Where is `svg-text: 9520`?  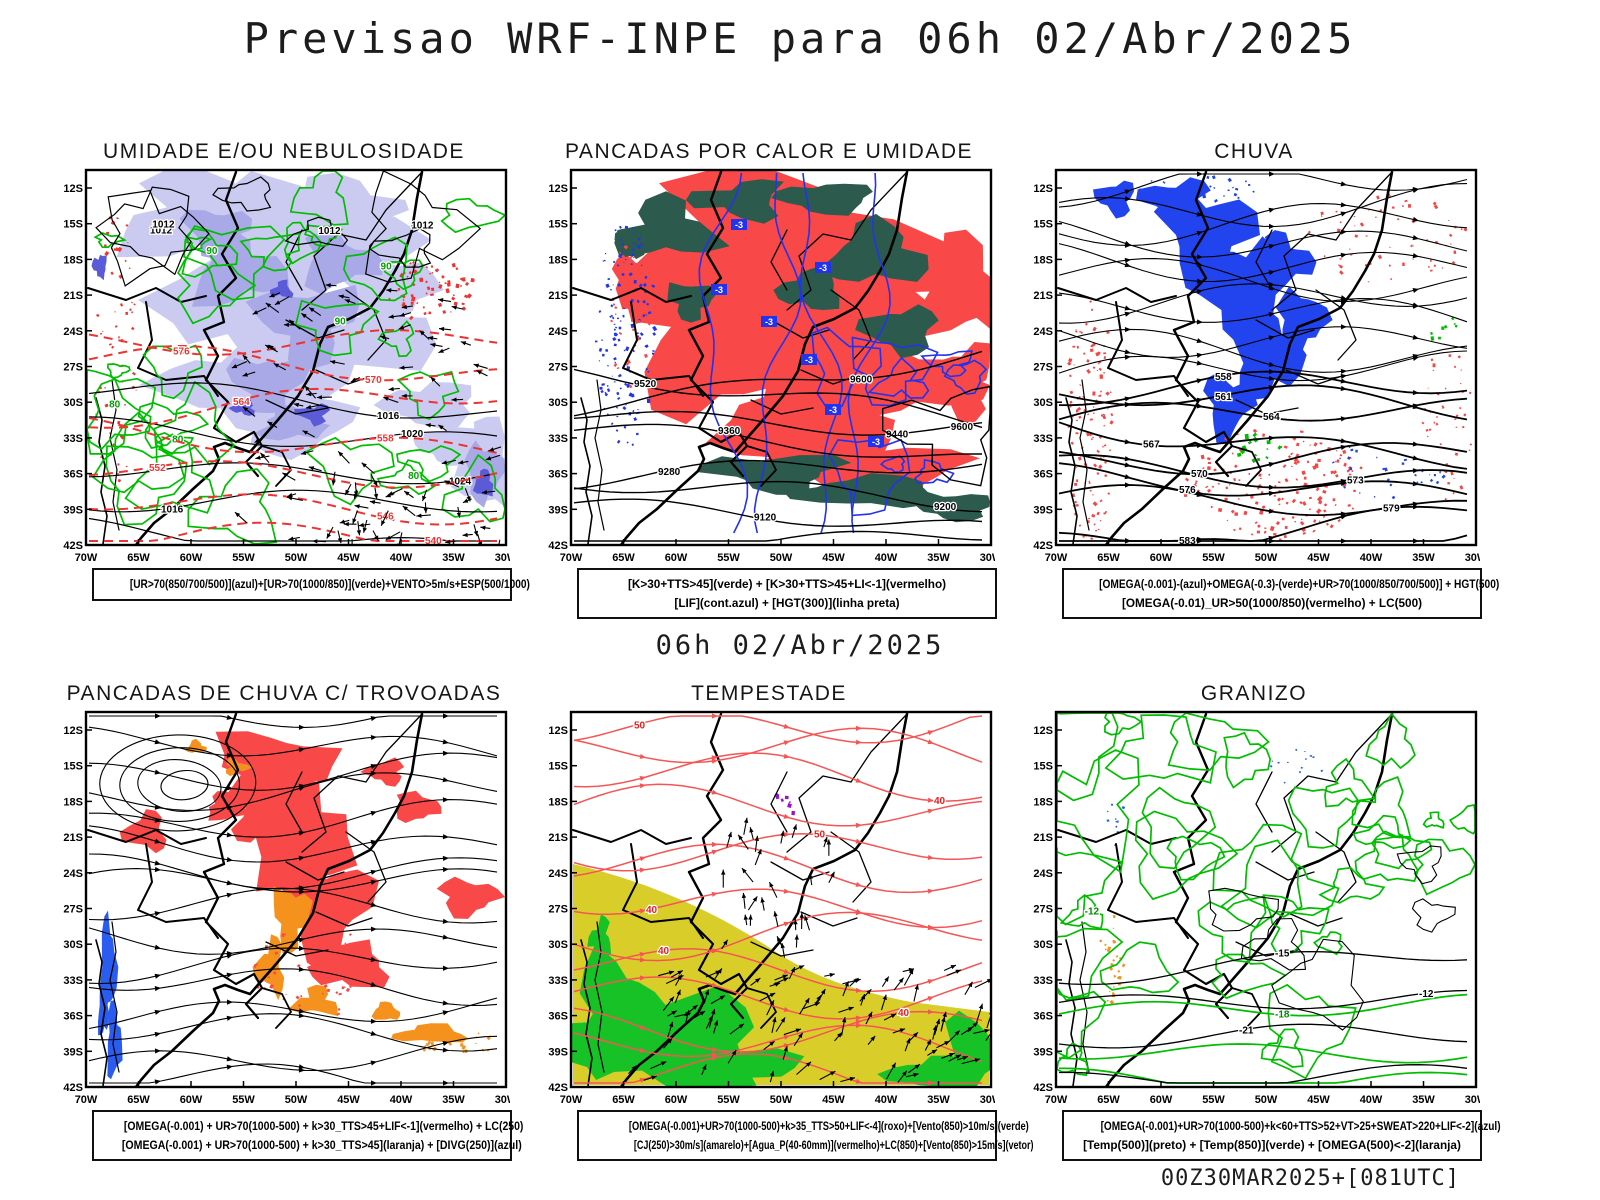 svg-text: 9520 is located at coordinates (645, 384).